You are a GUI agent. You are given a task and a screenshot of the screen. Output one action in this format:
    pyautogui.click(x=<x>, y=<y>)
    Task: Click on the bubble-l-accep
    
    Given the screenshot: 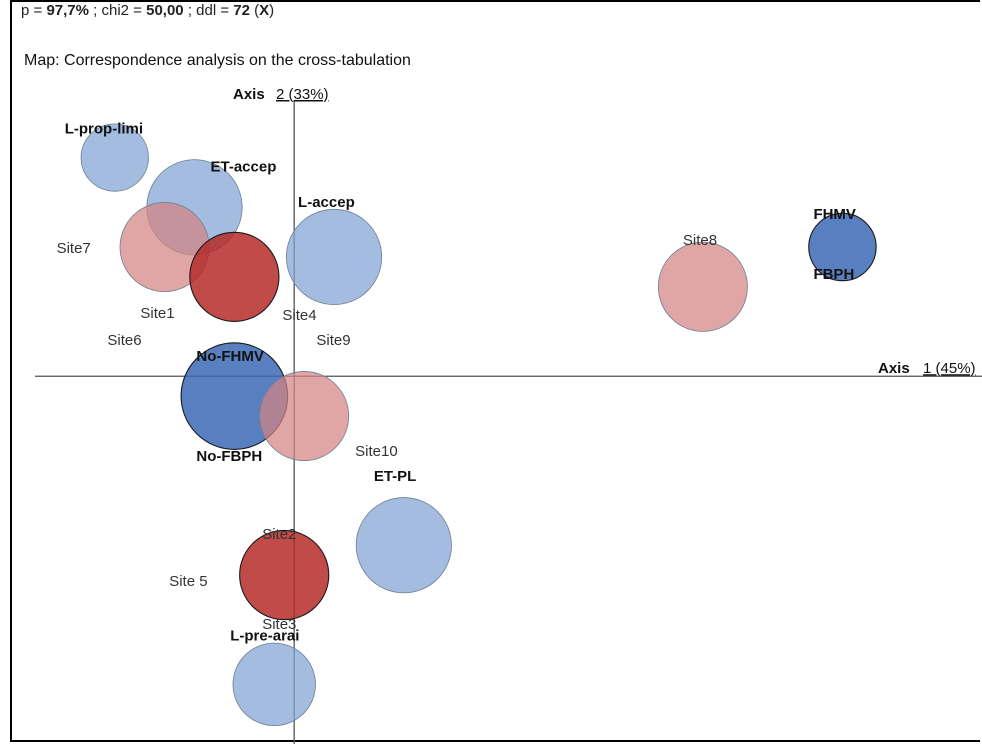 What is the action you would take?
    pyautogui.click(x=334, y=257)
    